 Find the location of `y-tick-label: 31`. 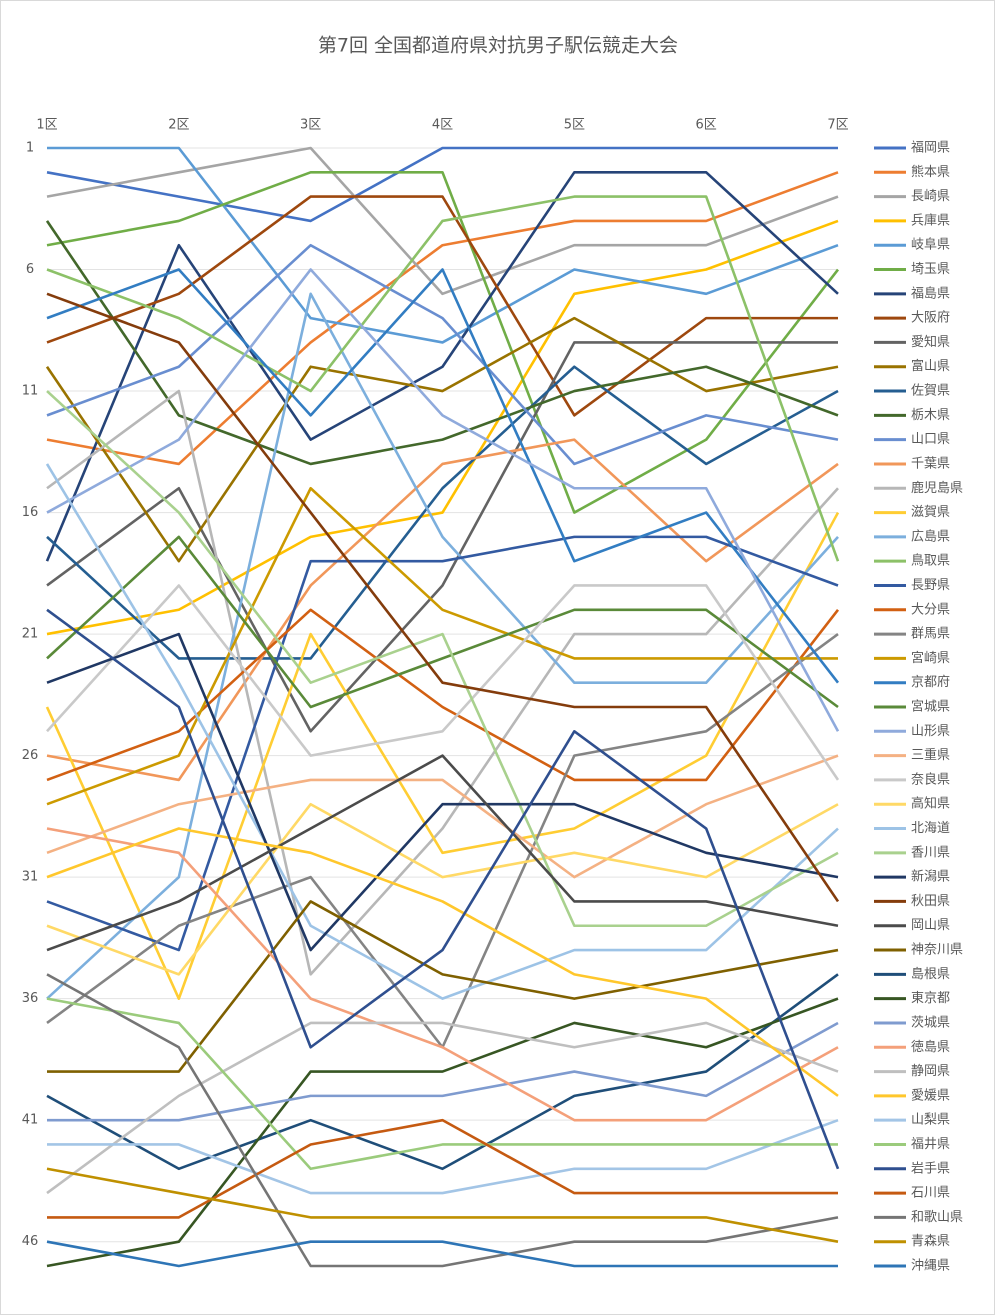

y-tick-label: 31 is located at coordinates (30, 877).